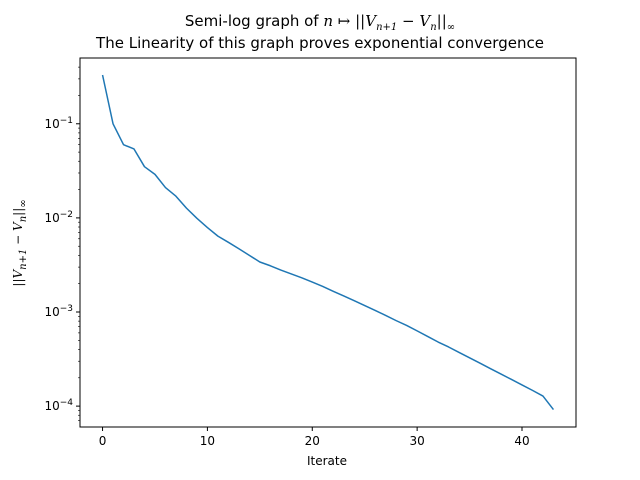 The width and height of the screenshot is (640, 480). I want to click on y-tick-label: 10⁻², so click(58, 217).